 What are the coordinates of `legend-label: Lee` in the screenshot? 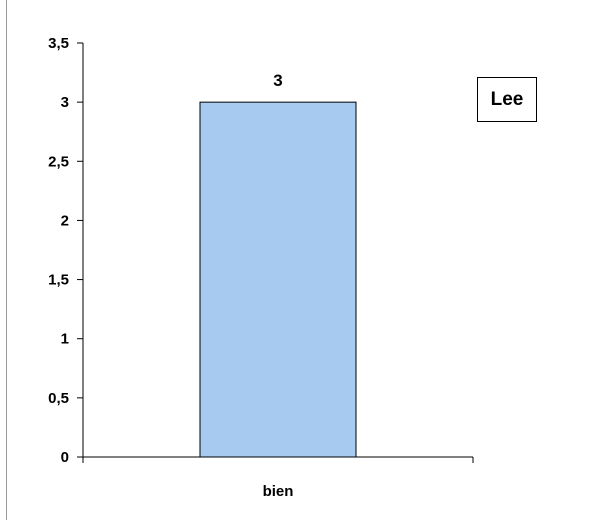 It's located at (507, 99).